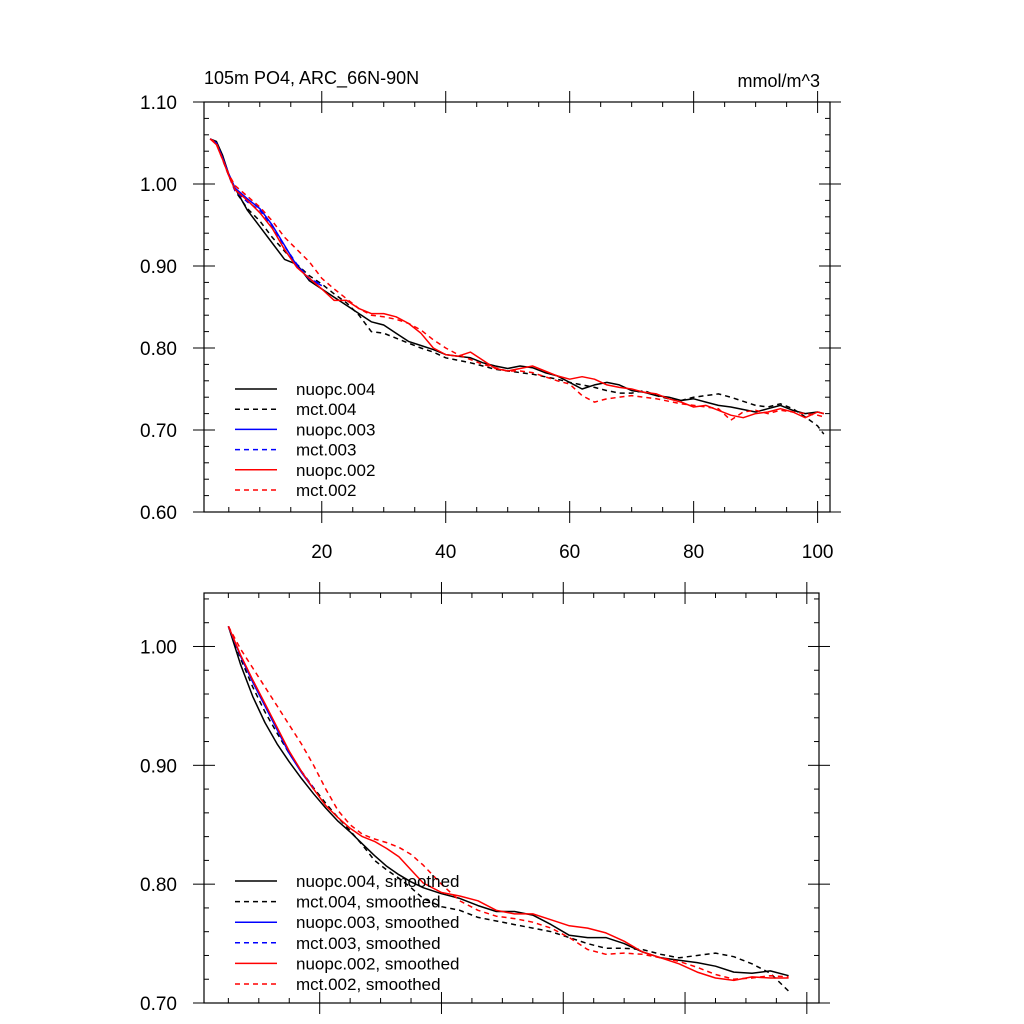 The image size is (1024, 1024). Describe the element at coordinates (378, 881) in the screenshot. I see `legend-label: nuopc.004, smoothed` at that location.